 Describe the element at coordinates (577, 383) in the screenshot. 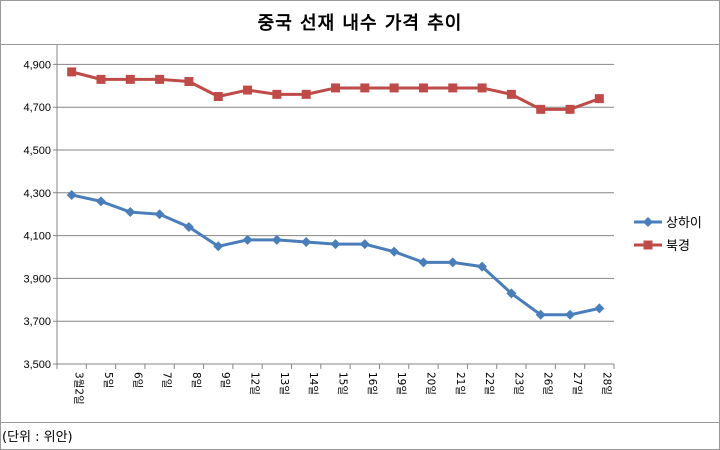

I see `x-tick-label: 27일` at that location.